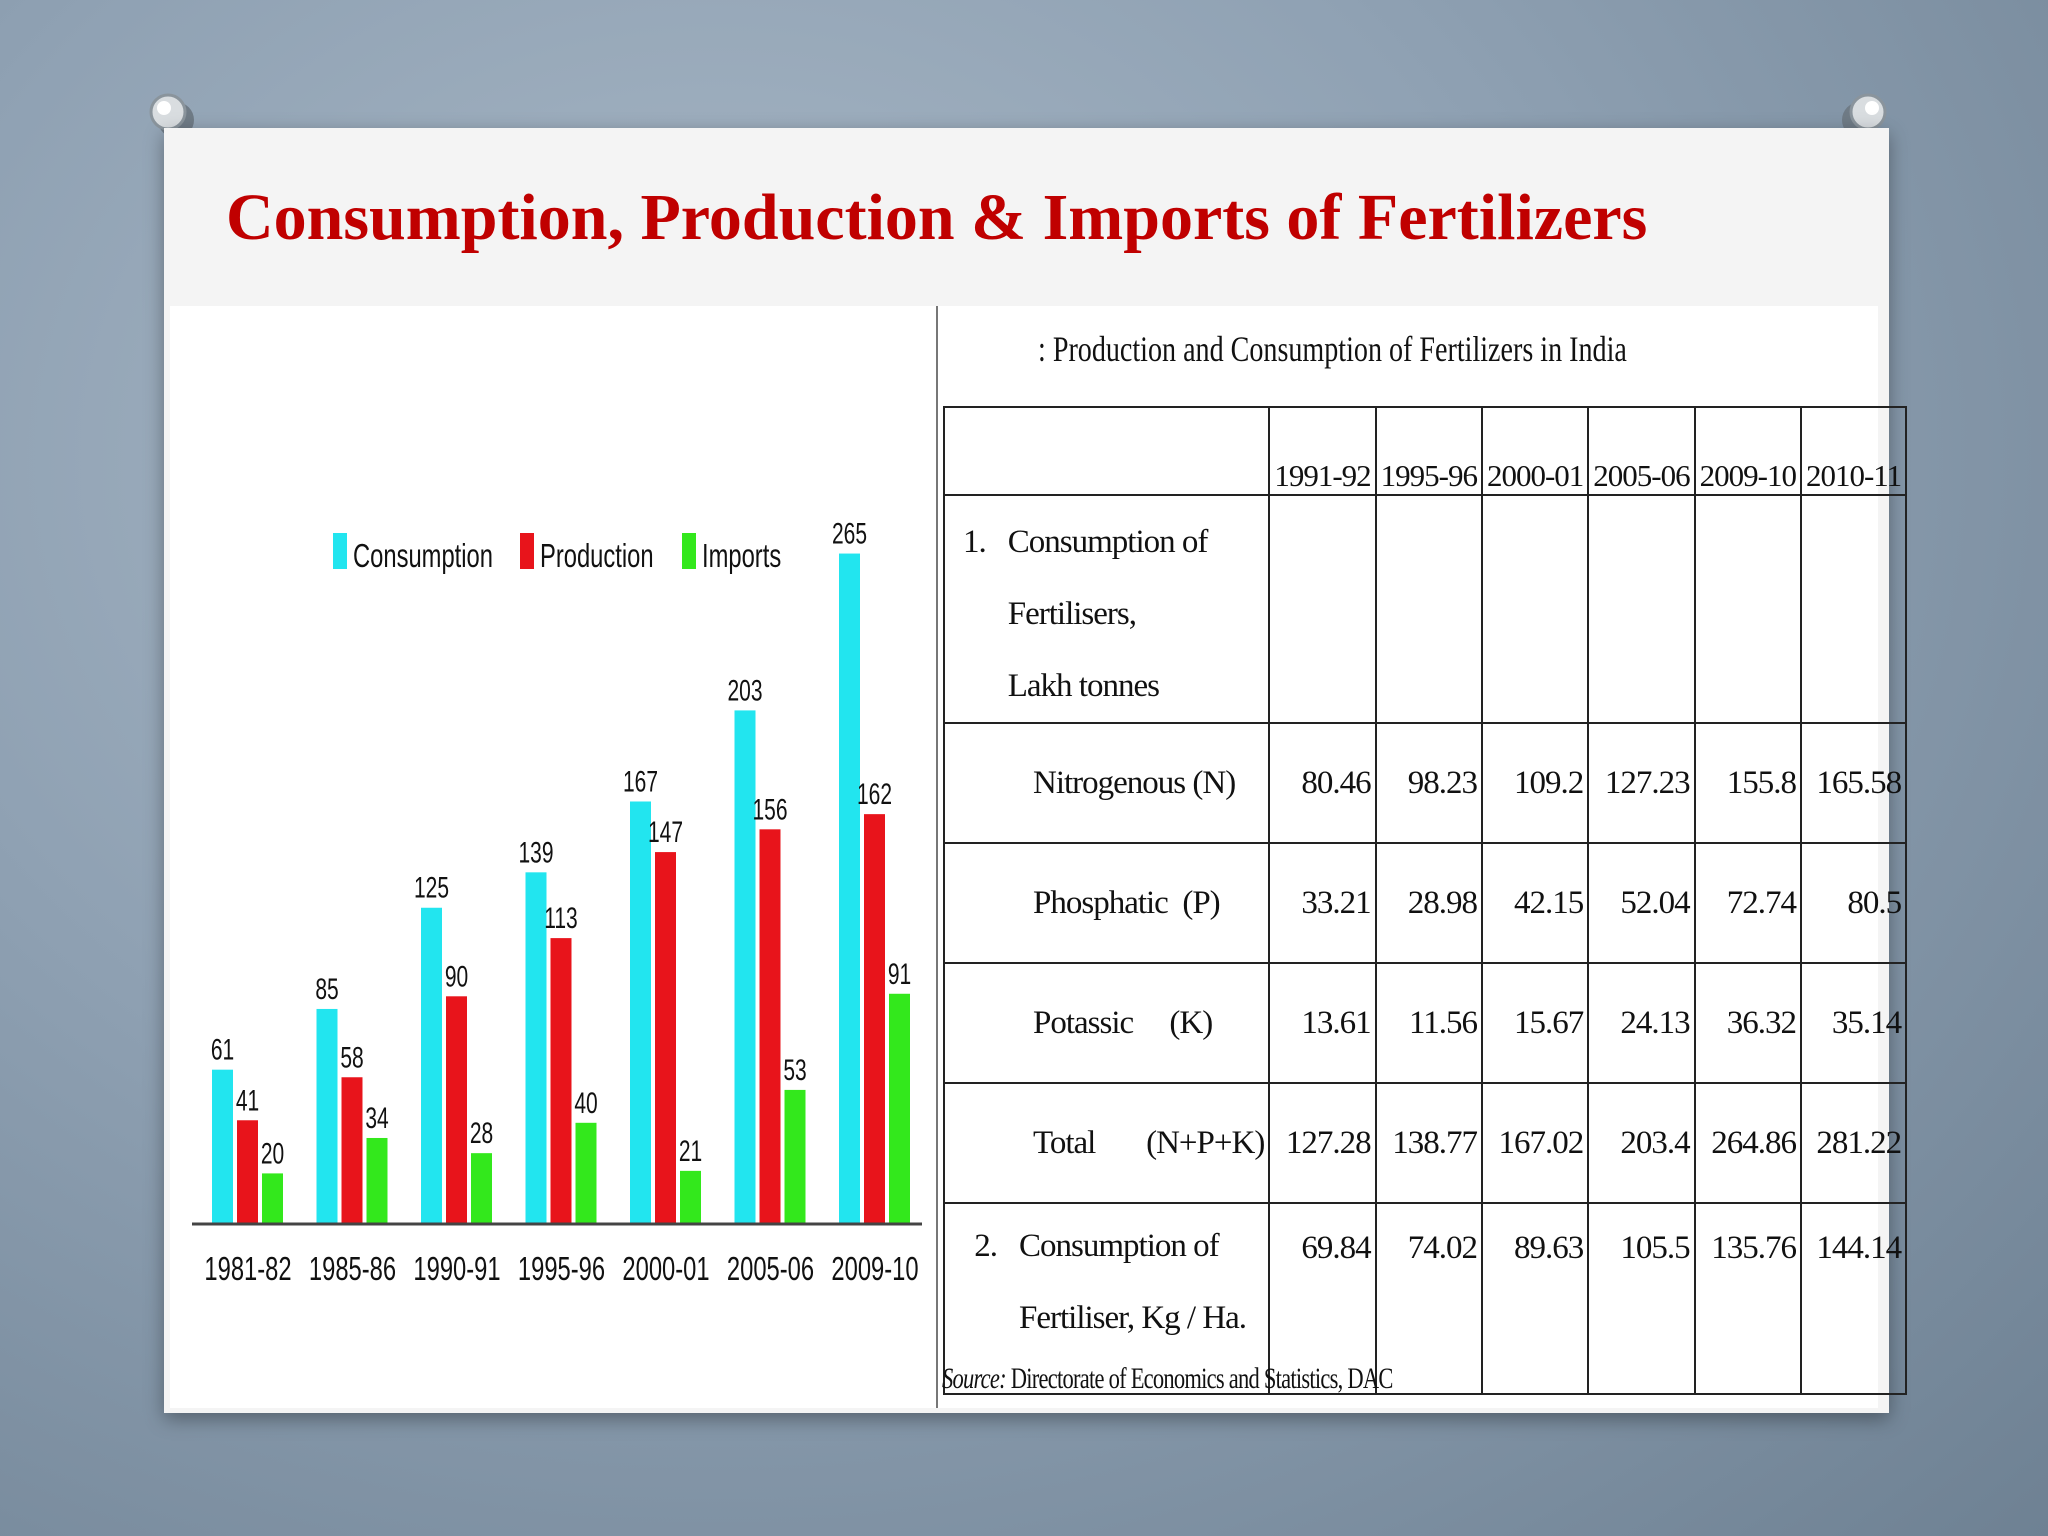 The image size is (2048, 1536). I want to click on table-cell: 144.14, so click(1853, 1298).